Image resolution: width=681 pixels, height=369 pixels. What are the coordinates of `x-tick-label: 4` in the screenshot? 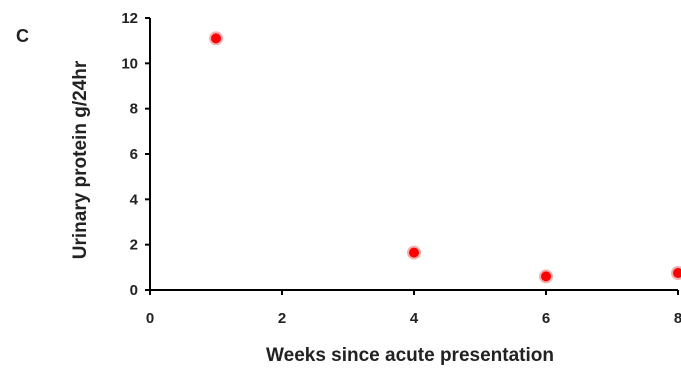 It's located at (414, 318).